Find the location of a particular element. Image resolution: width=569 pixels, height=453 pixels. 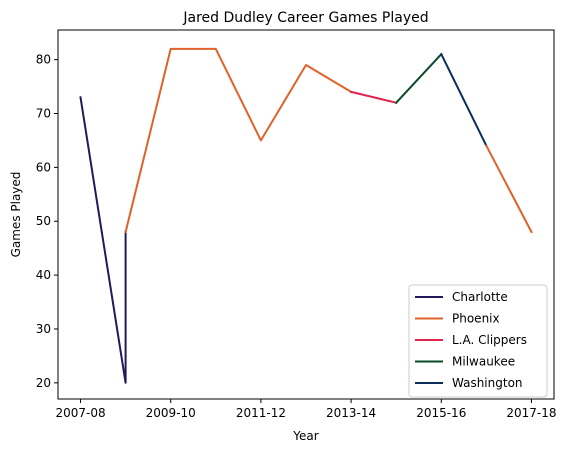

chart-title: Jared Dudley Career Games Played is located at coordinates (305, 18).